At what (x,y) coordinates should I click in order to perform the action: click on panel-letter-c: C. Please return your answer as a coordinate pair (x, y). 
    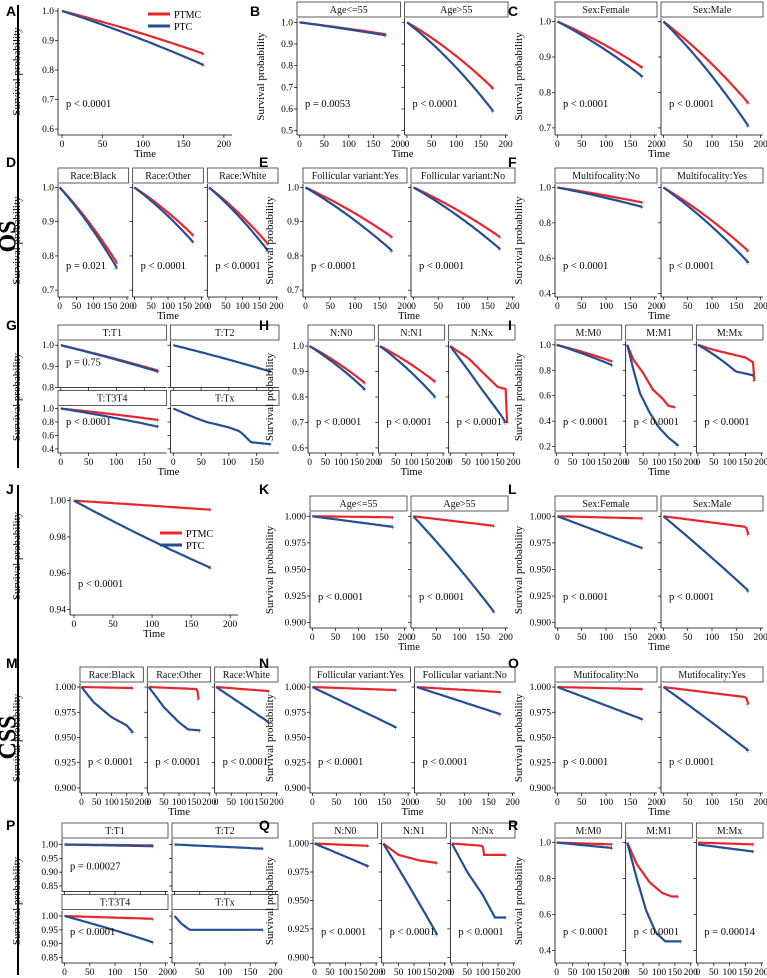
    Looking at the image, I should click on (513, 11).